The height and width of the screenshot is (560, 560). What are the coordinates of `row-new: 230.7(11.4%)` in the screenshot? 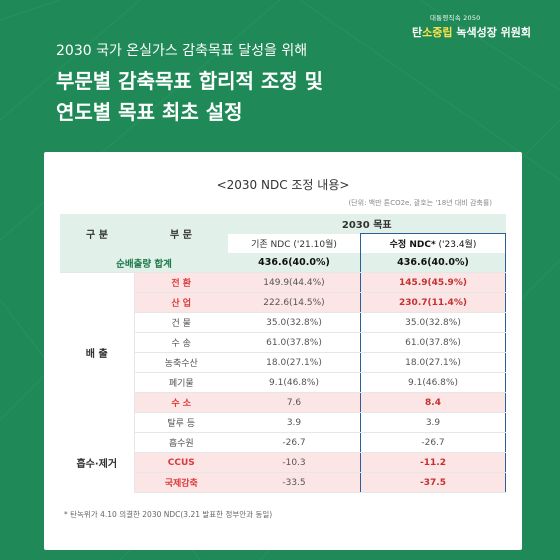 It's located at (433, 302).